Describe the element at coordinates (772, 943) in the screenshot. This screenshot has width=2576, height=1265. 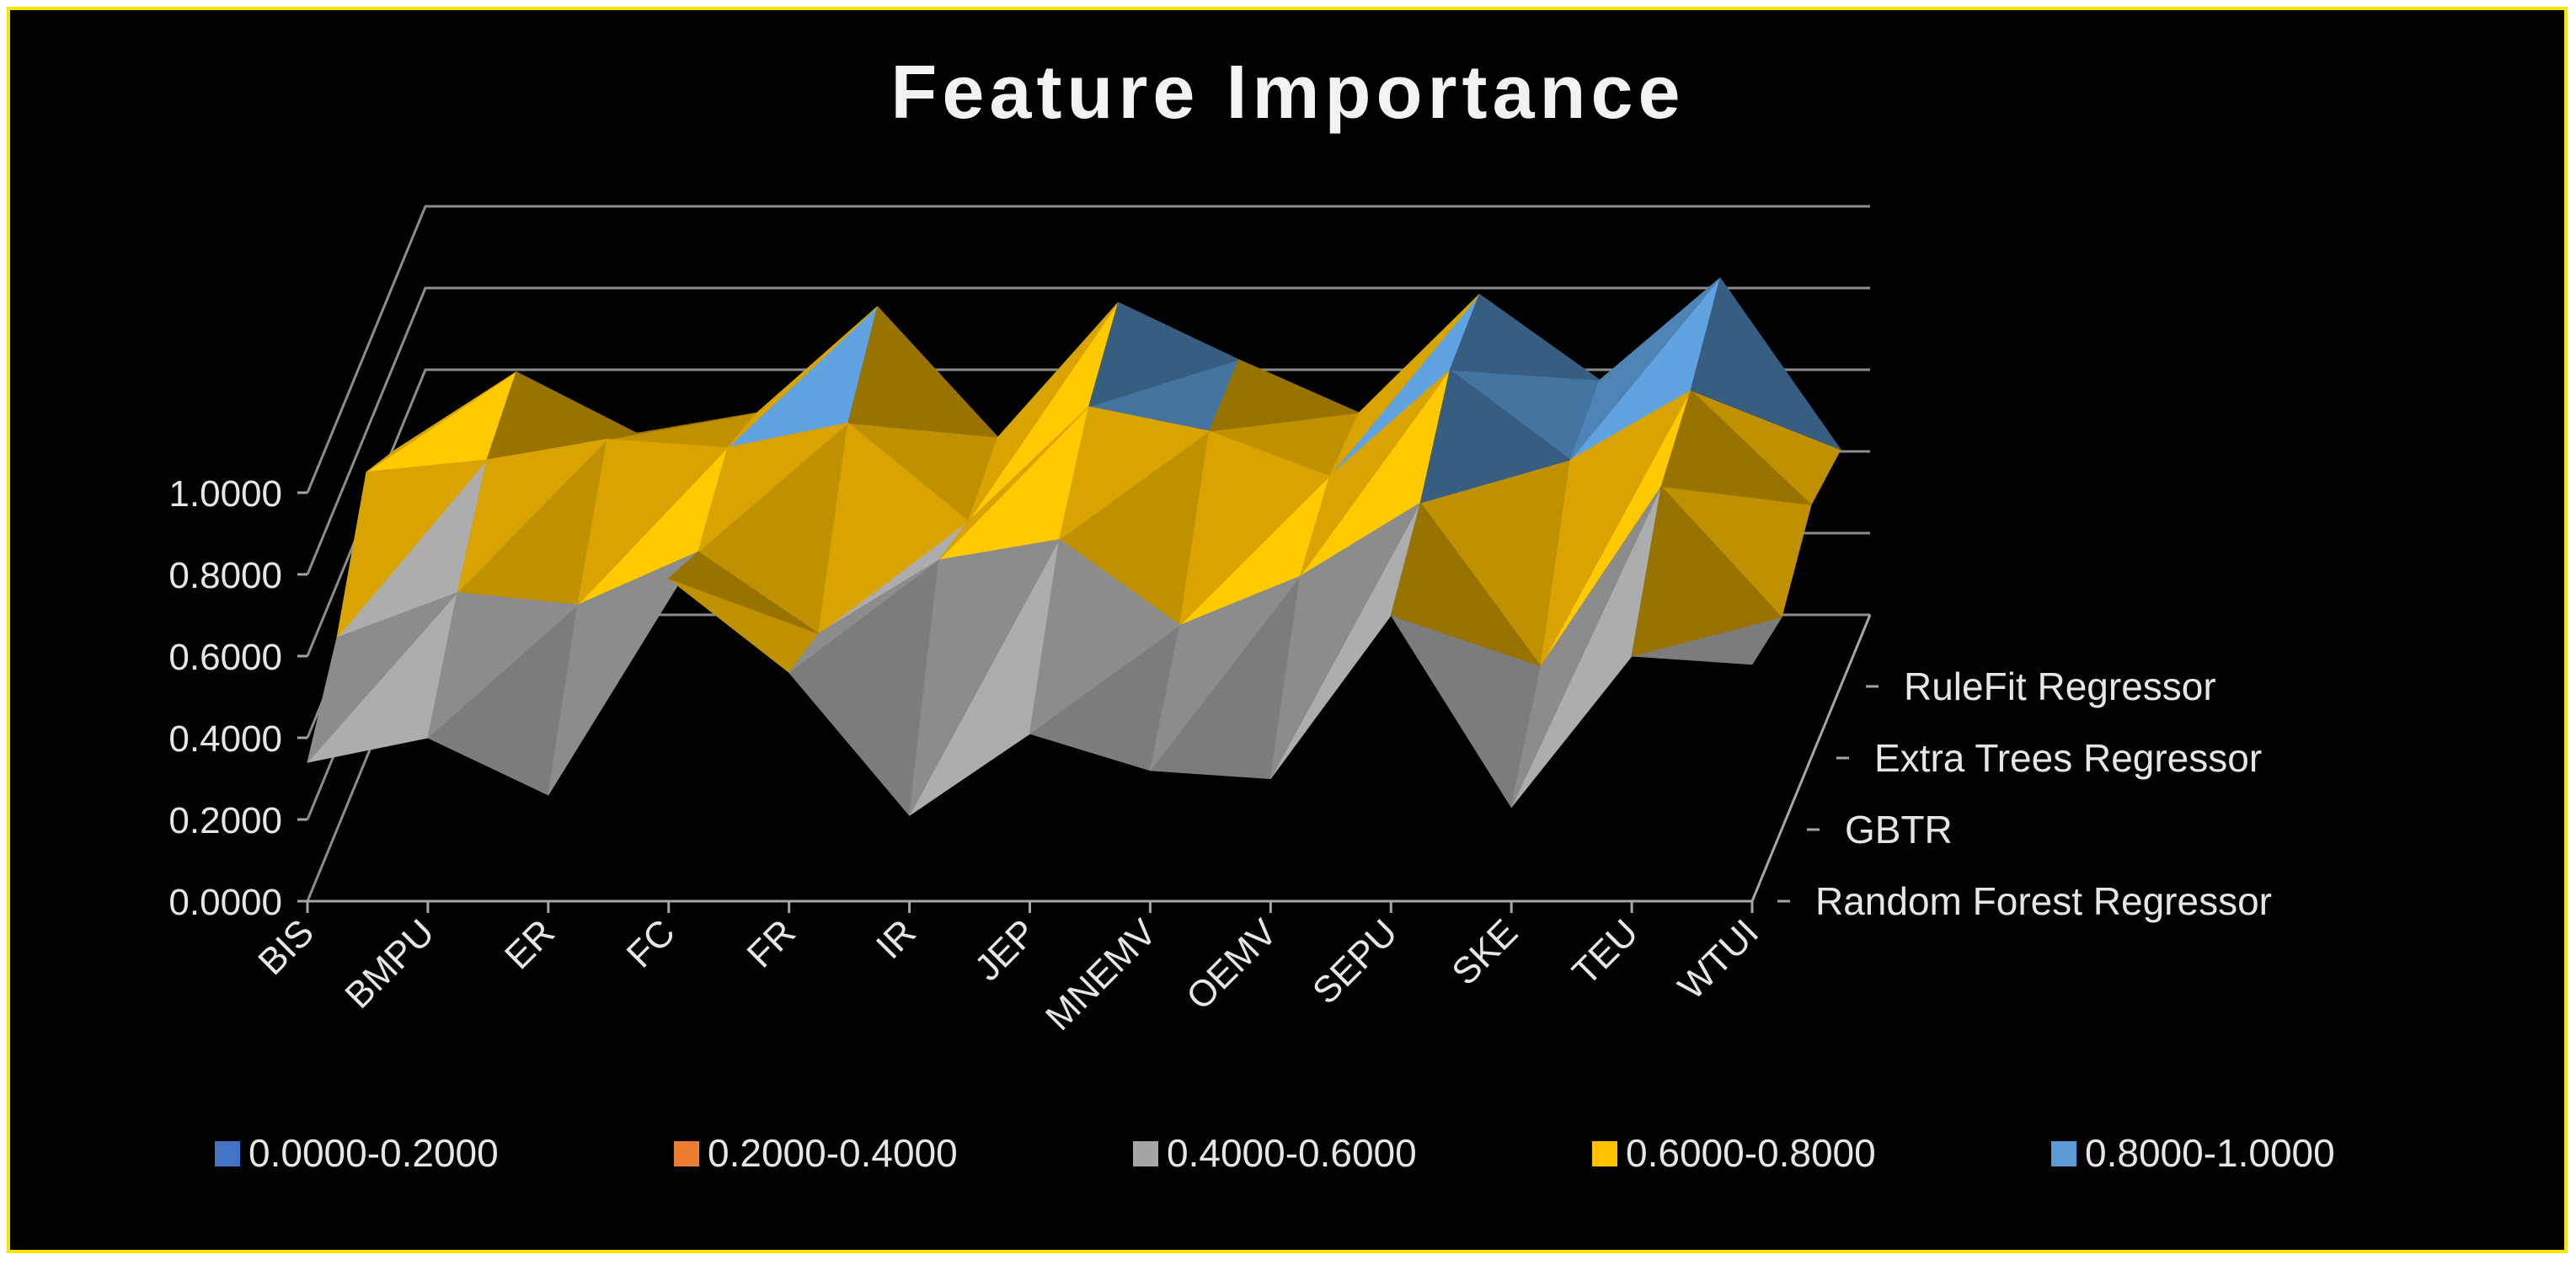
I see `category-label: FR` at that location.